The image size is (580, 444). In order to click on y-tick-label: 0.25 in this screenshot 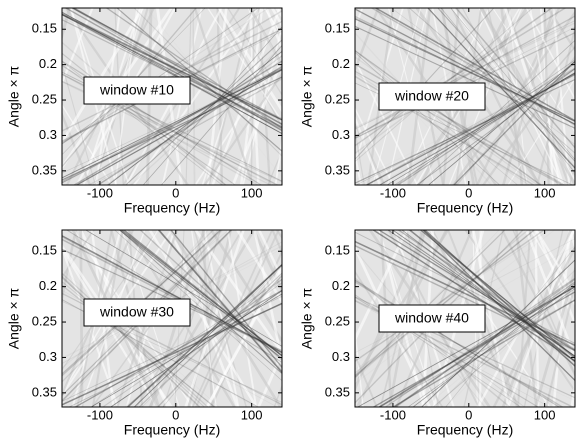, I will do `click(44, 320)`.